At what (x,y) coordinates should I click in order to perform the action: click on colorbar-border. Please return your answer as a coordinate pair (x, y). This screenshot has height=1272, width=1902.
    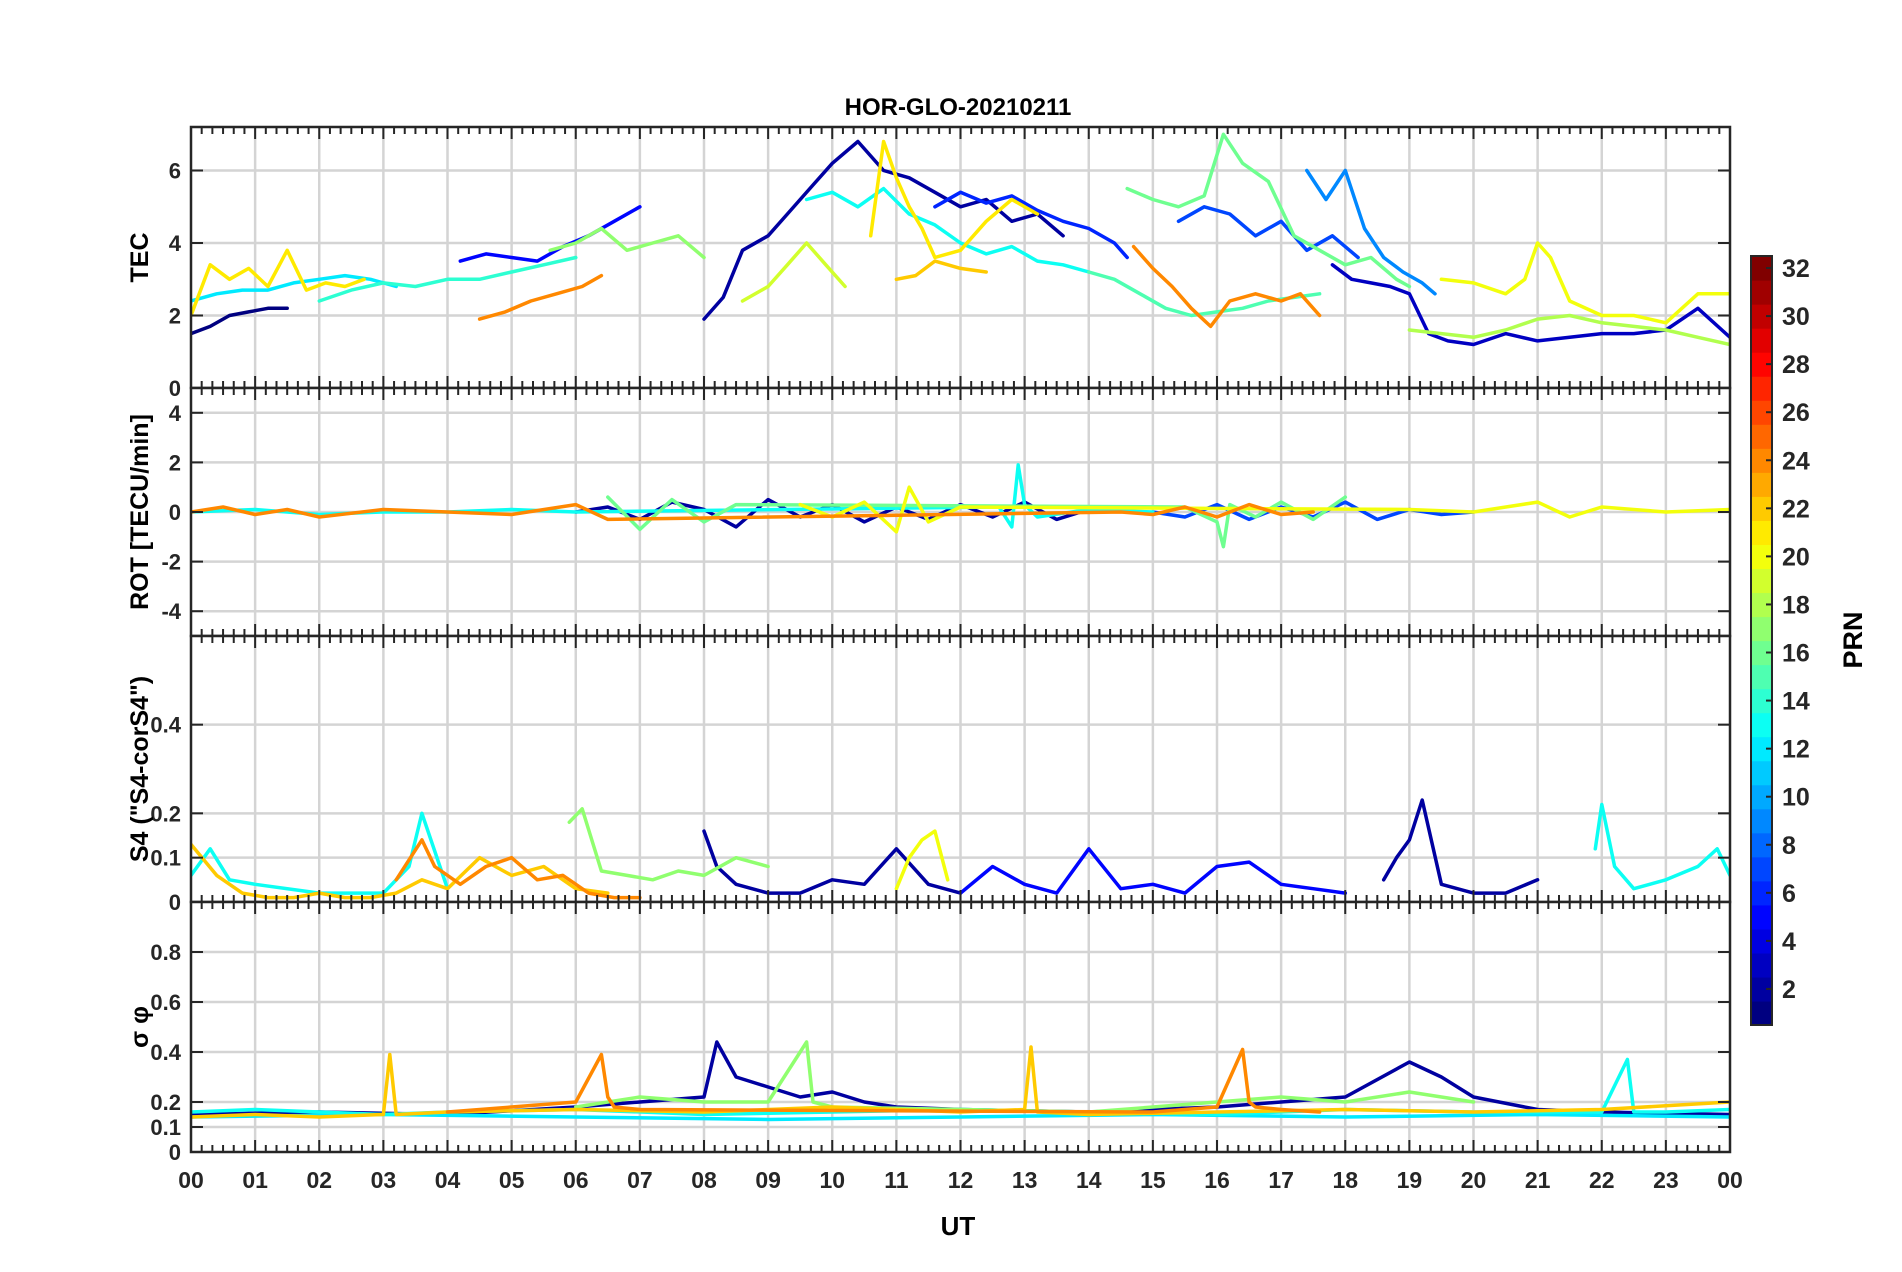
    Looking at the image, I should click on (1761, 640).